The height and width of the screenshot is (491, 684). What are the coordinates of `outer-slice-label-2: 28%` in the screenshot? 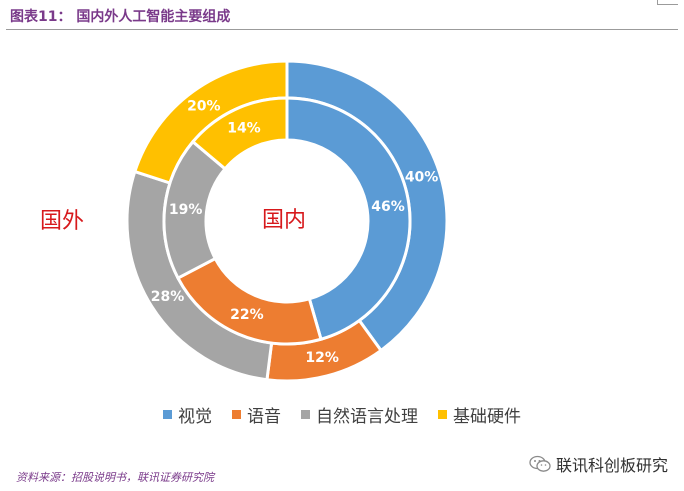 It's located at (168, 297).